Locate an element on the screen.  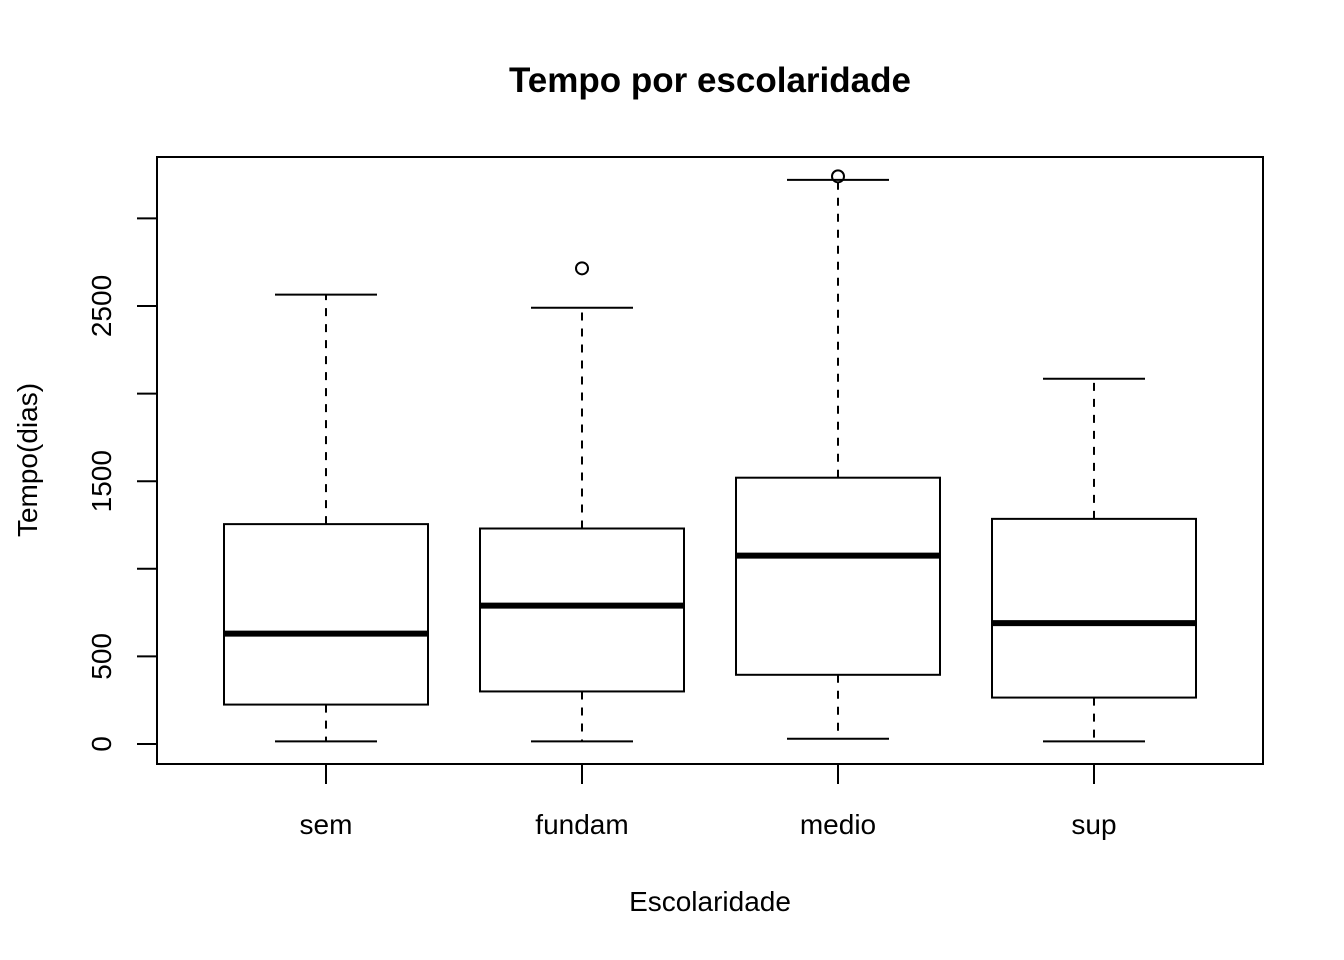
x-tick-label: fundam is located at coordinates (581, 824).